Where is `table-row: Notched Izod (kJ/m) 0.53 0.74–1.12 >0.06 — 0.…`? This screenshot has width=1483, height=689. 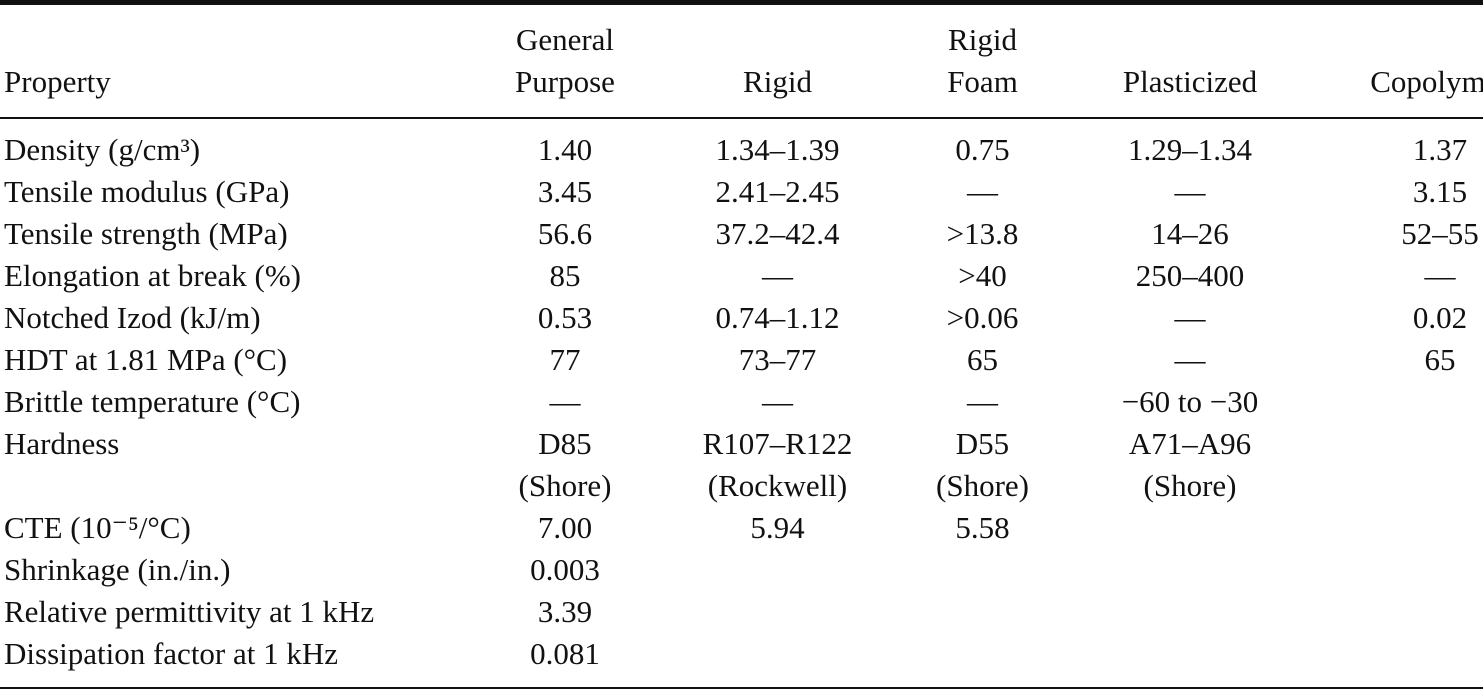 table-row: Notched Izod (kJ/m) 0.53 0.74–1.12 >0.06 — 0.… is located at coordinates (741, 318).